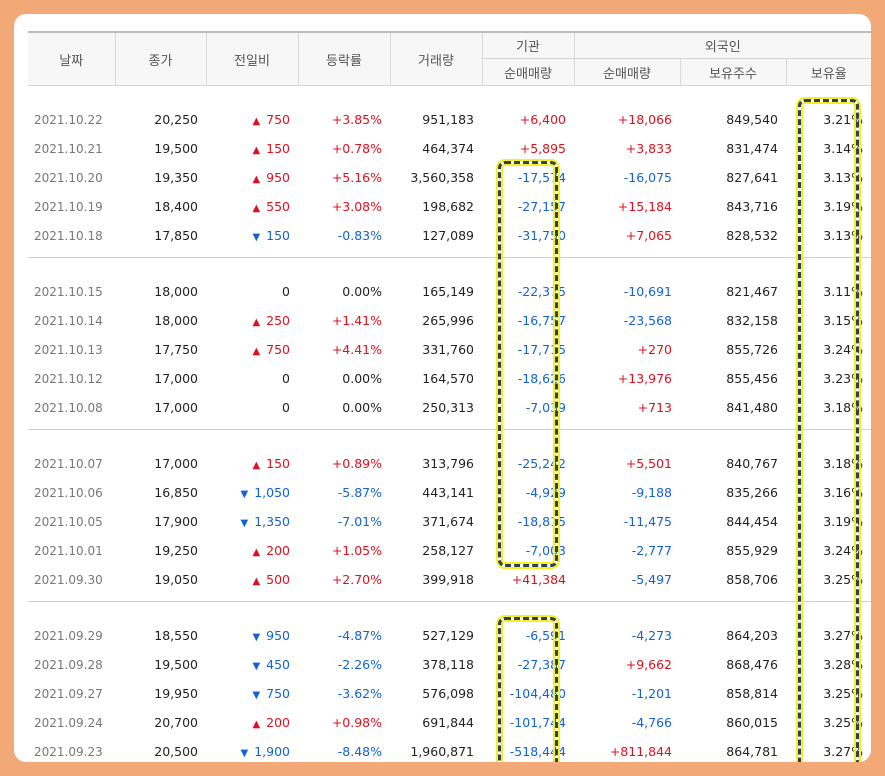 This screenshot has width=885, height=776. Describe the element at coordinates (176, 693) in the screenshot. I see `close-cell: 19,950` at that location.